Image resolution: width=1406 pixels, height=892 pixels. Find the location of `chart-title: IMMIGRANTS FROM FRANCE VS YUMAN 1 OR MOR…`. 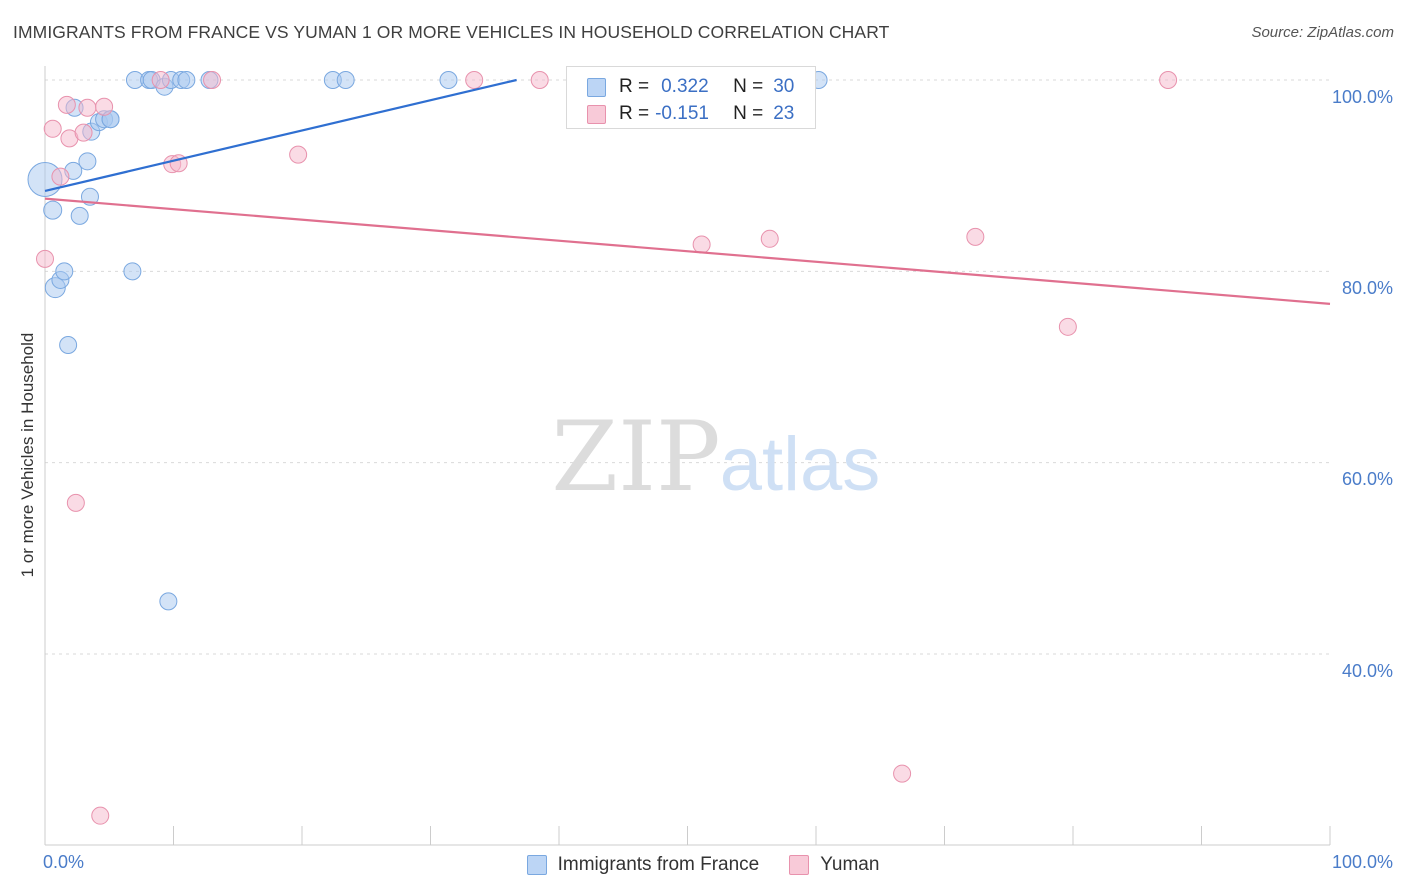

chart-title: IMMIGRANTS FROM FRANCE VS YUMAN 1 OR MOR… is located at coordinates (451, 32).